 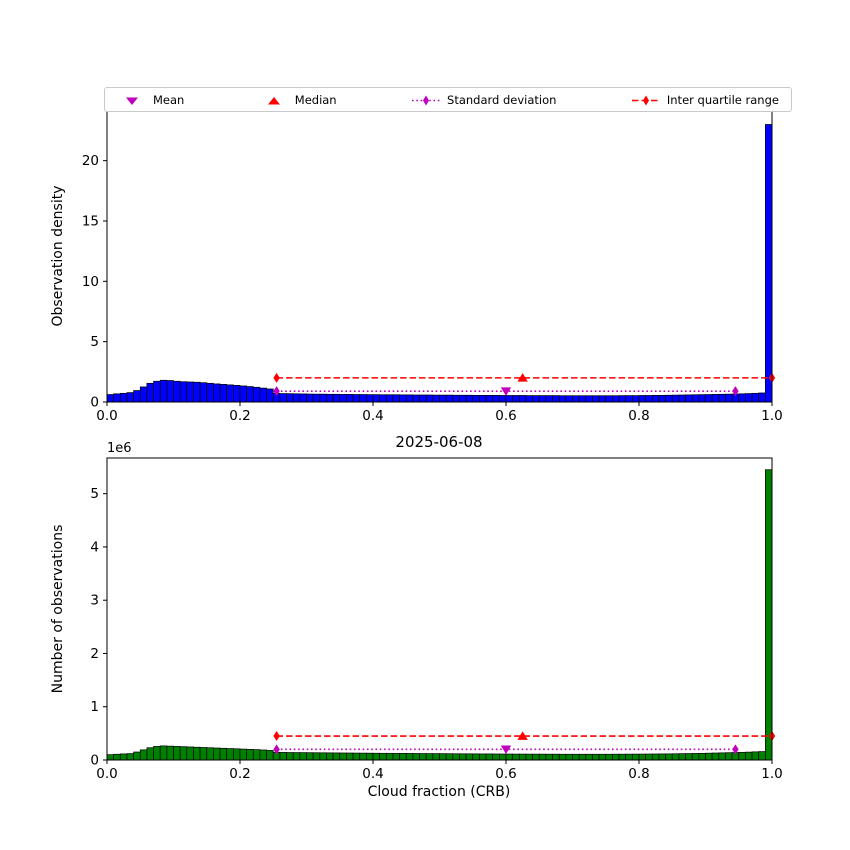 What do you see at coordinates (169, 99) in the screenshot?
I see `legend-label-mean: Mean` at bounding box center [169, 99].